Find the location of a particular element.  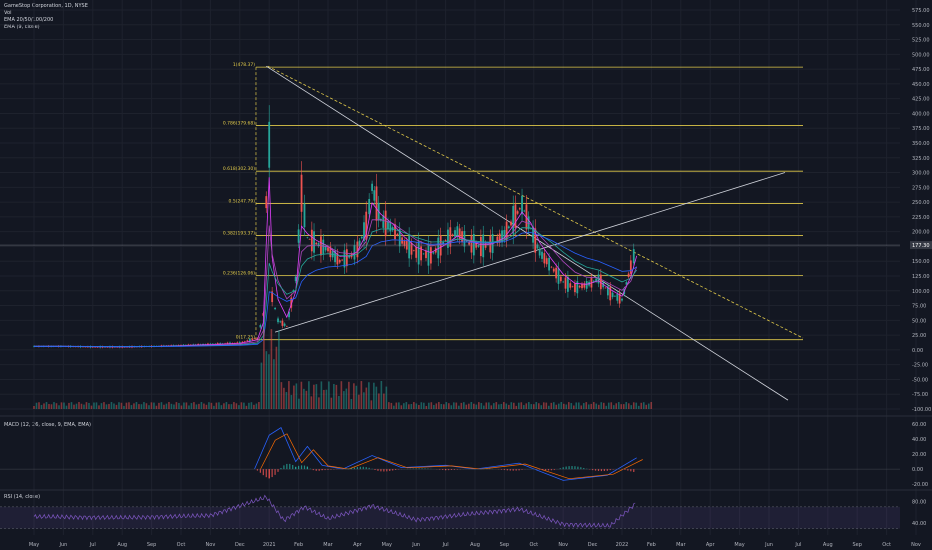

vol-indicator-label: Vol is located at coordinates (8, 13).